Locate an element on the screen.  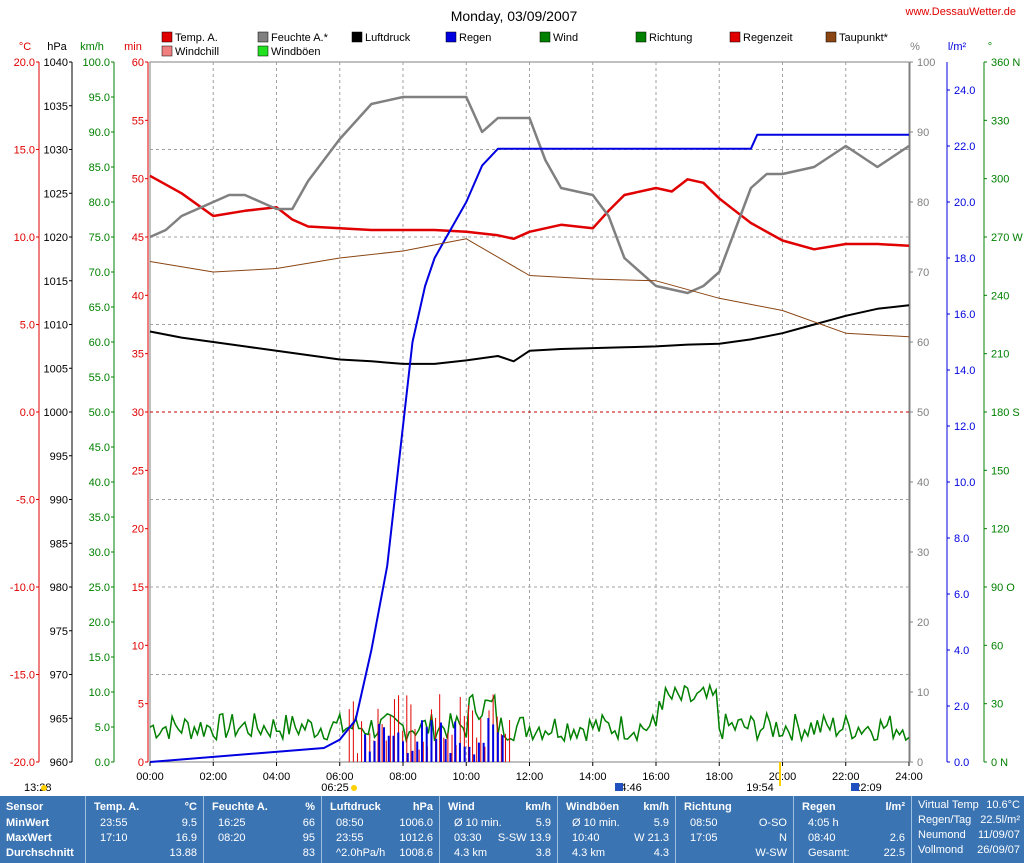
tick-label-wind: 95.0 is located at coordinates (99, 98).